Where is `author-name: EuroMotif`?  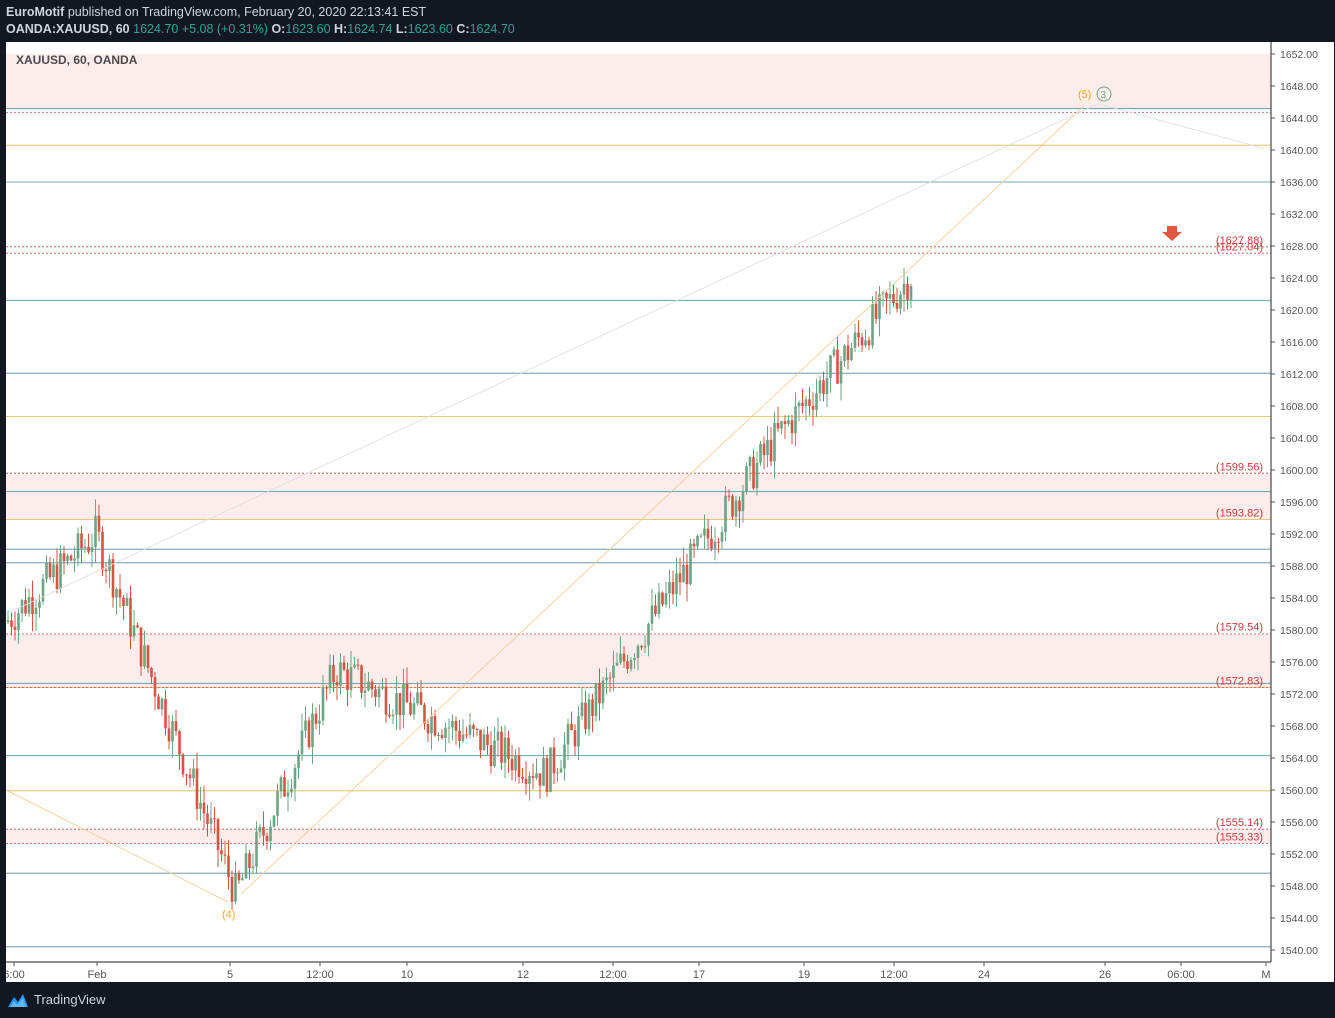 author-name: EuroMotif is located at coordinates (35, 12).